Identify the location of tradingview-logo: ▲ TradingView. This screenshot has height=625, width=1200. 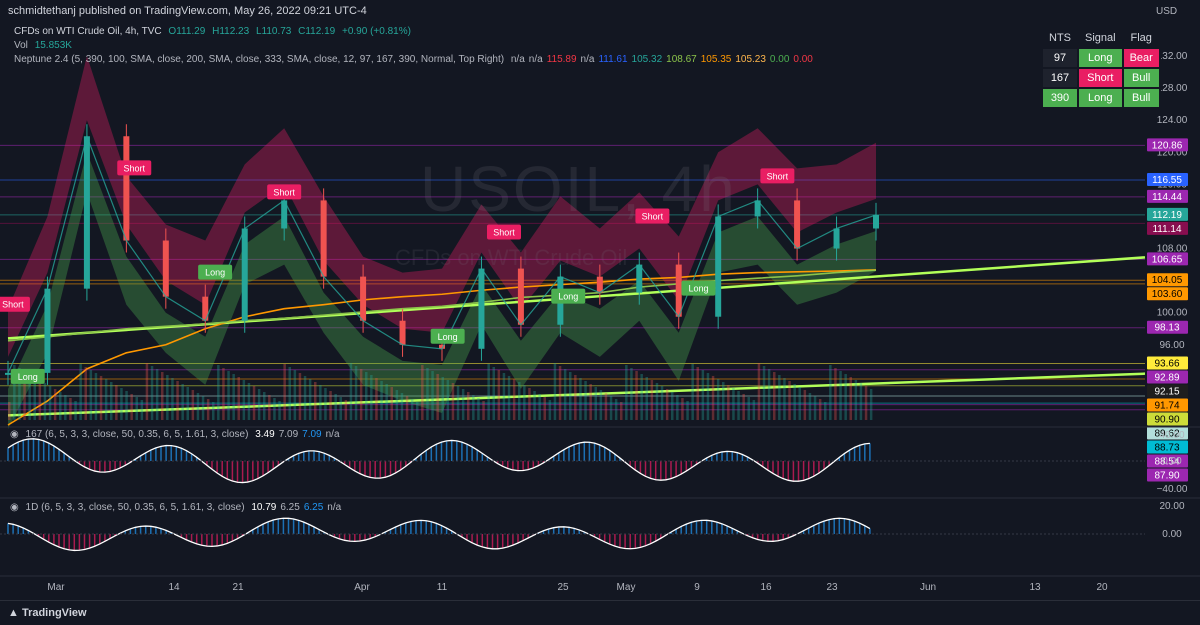
(47, 613).